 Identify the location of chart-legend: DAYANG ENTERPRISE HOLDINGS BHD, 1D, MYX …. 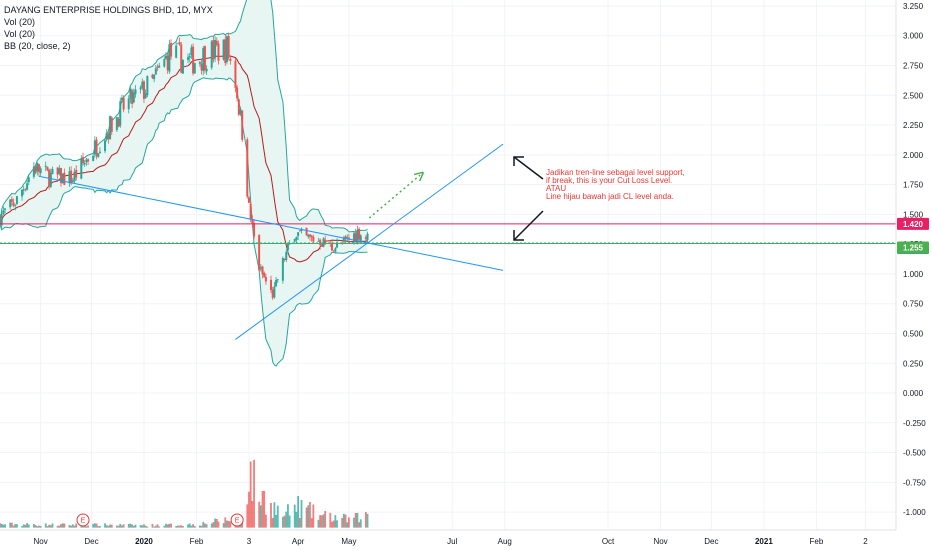
(108, 28).